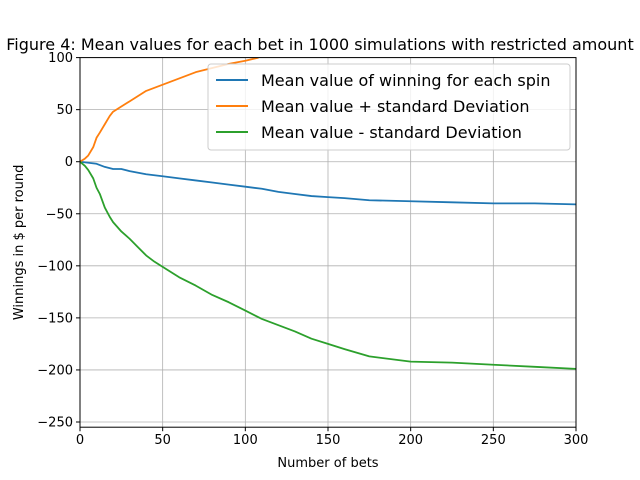 The image size is (640, 480). I want to click on y-tick-label: −250, so click(55, 422).